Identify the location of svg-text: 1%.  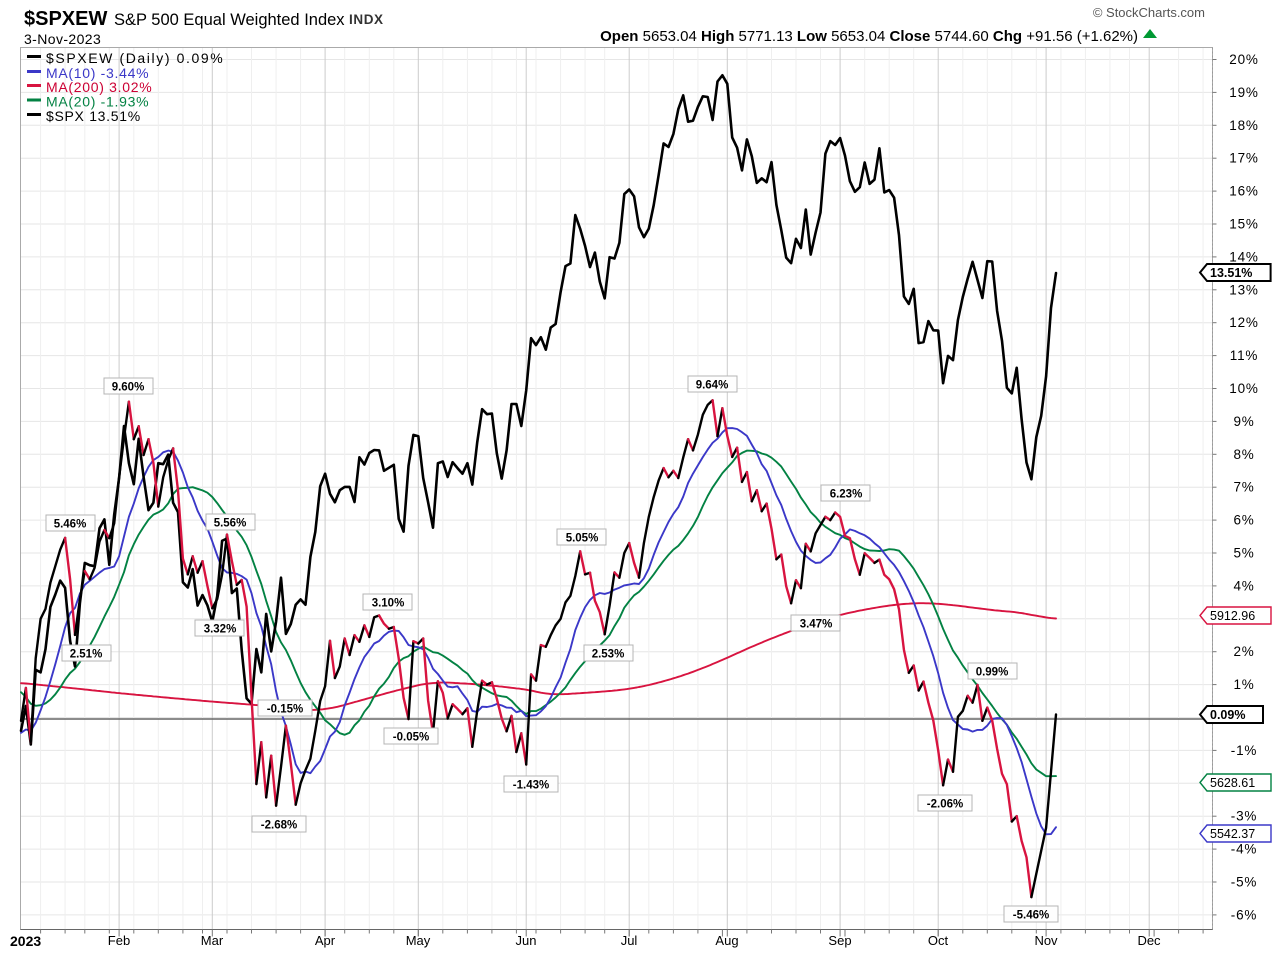
(1243, 684).